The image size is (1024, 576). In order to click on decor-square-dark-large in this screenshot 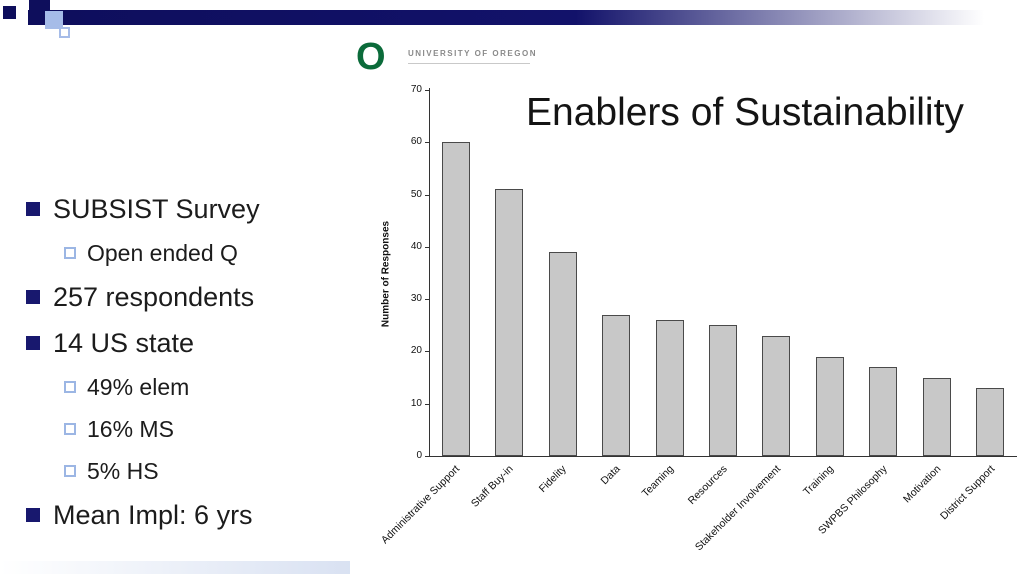, I will do `click(39, 10)`.